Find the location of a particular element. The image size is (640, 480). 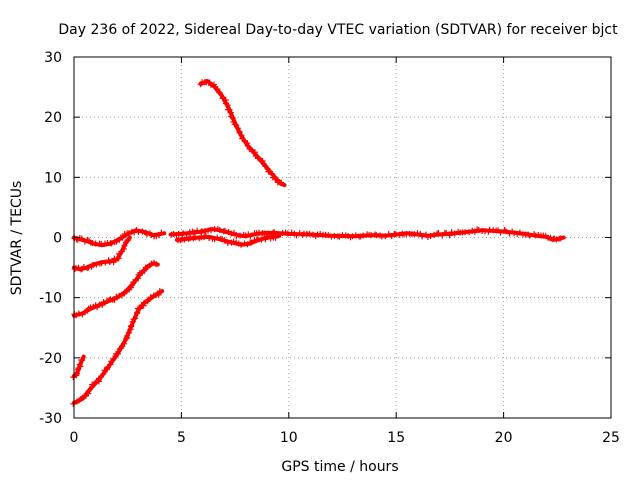

y-tick-label-2: -10 is located at coordinates (50, 299).